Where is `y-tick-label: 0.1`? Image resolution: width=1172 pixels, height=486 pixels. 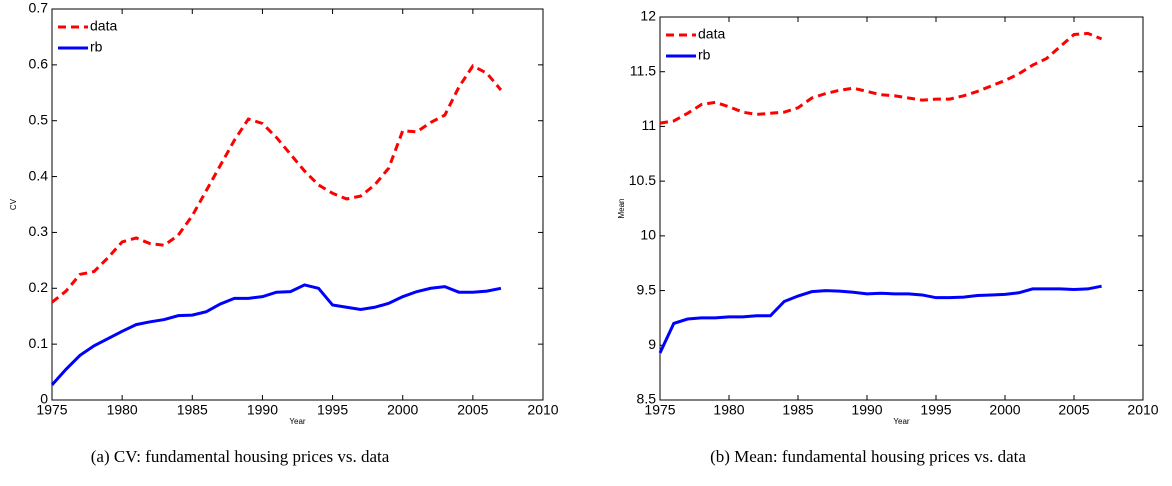 y-tick-label: 0.1 is located at coordinates (39, 343).